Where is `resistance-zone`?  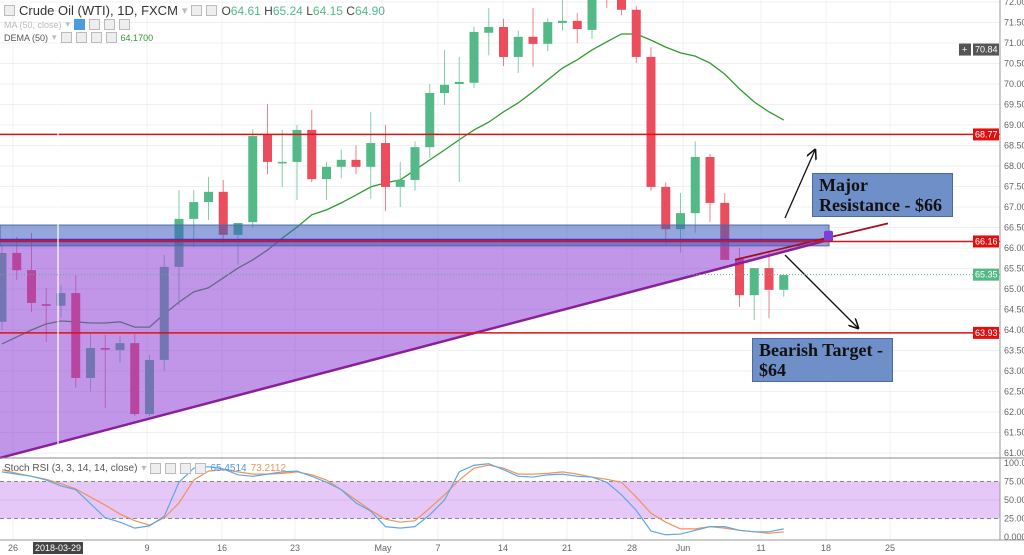 resistance-zone is located at coordinates (415, 235).